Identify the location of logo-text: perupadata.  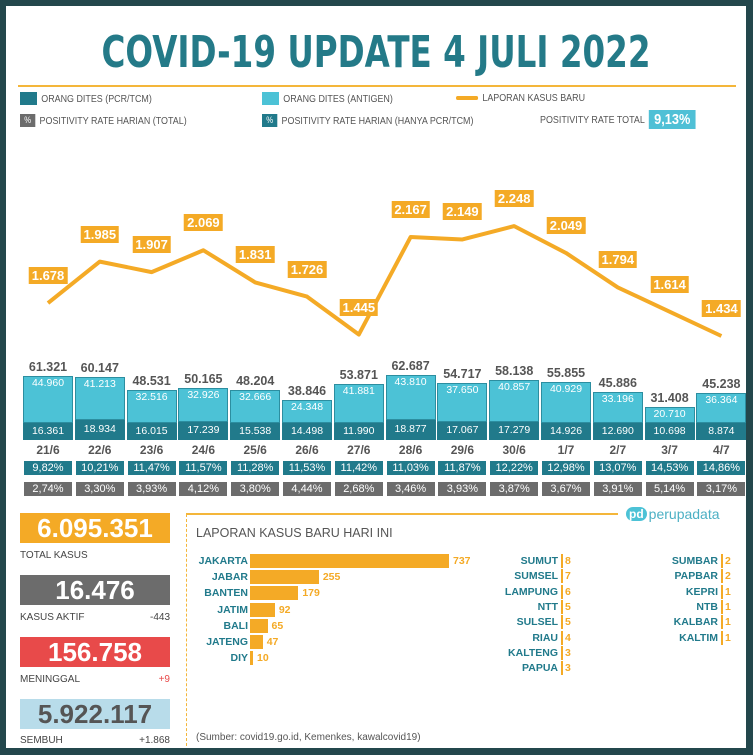
(684, 514).